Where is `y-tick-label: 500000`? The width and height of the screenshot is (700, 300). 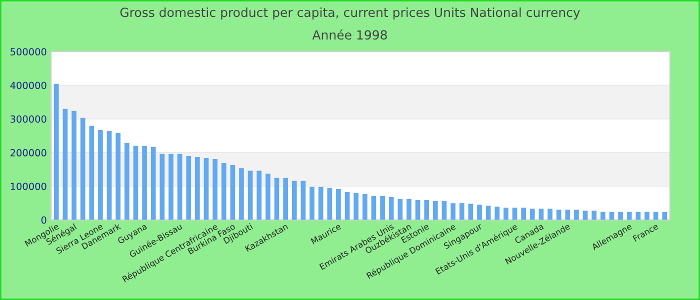
y-tick-label: 500000 is located at coordinates (28, 52).